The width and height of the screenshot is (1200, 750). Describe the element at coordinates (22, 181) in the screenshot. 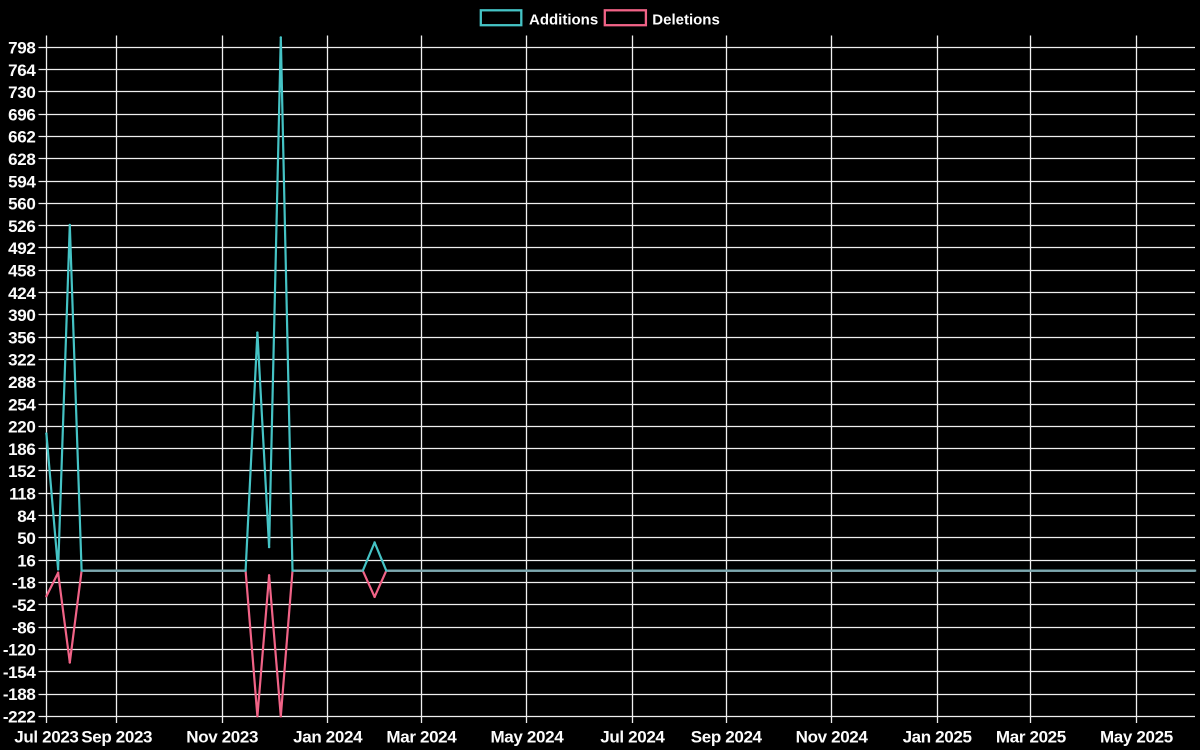

I see `svg-text: 594` at that location.